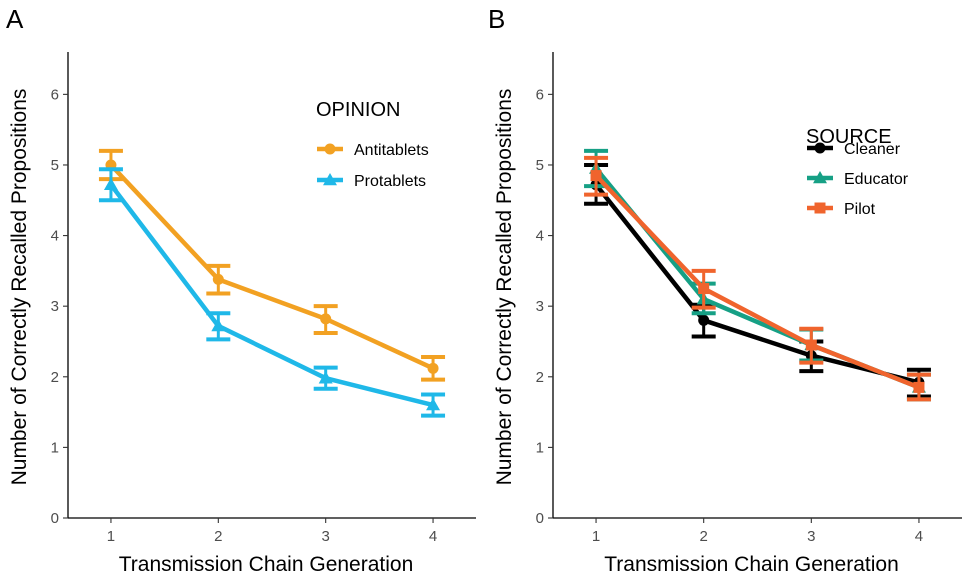 The width and height of the screenshot is (962, 575). I want to click on panel-label: B, so click(496, 19).